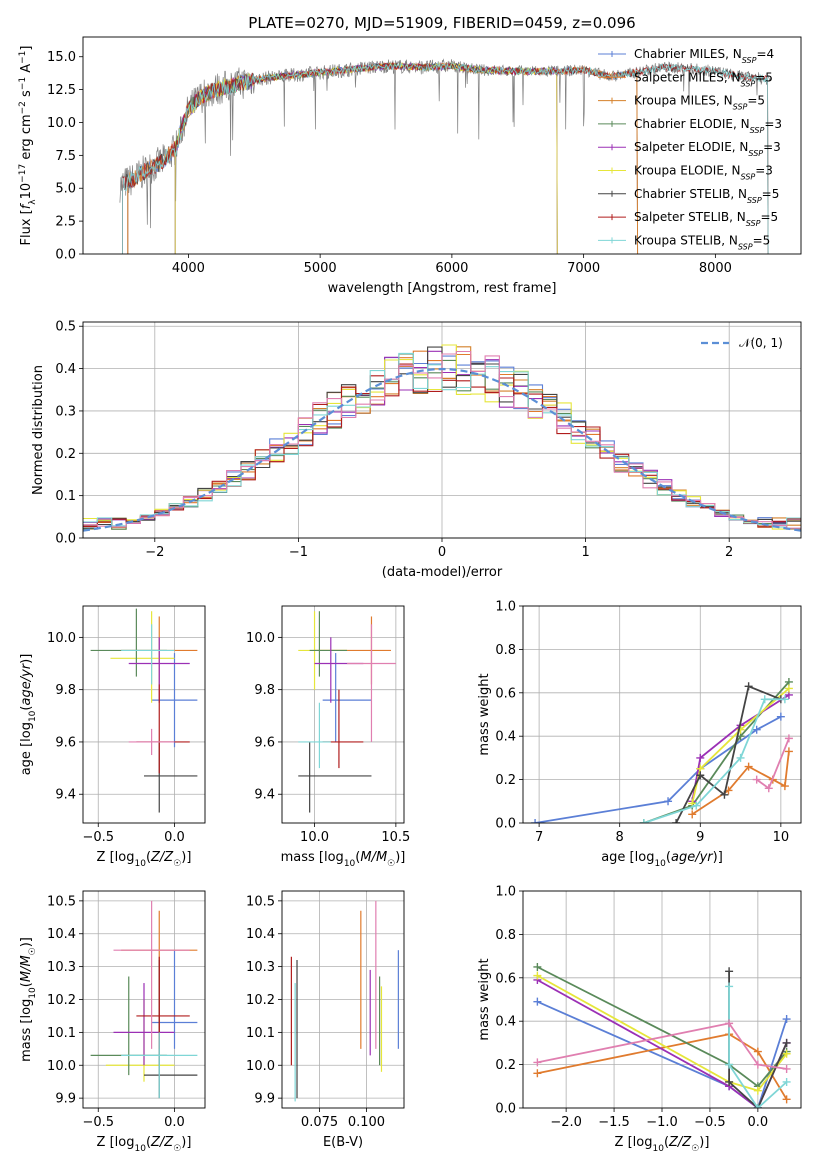 The width and height of the screenshot is (819, 1174). I want to click on y-tick-label: 10.1, so click(61, 1033).